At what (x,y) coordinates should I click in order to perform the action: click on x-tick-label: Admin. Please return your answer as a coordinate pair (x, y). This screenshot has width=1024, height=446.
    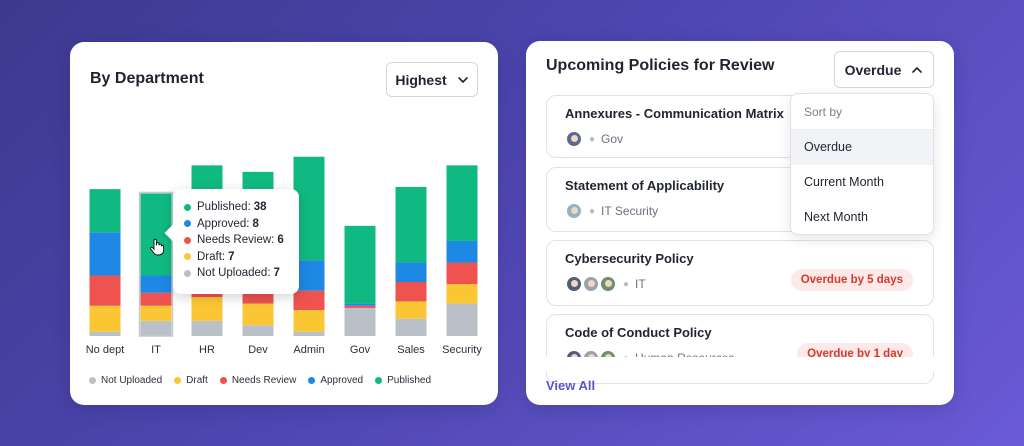
    Looking at the image, I should click on (308, 350).